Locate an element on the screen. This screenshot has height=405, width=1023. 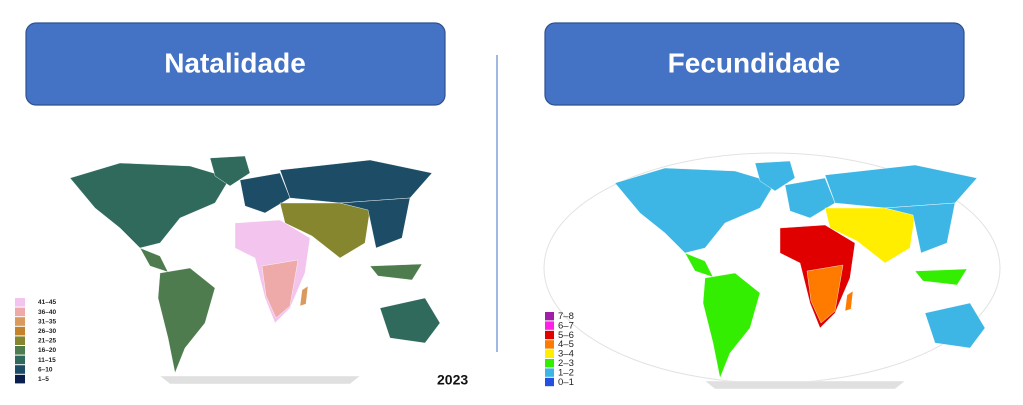
legend-label: 26–30 is located at coordinates (47, 331).